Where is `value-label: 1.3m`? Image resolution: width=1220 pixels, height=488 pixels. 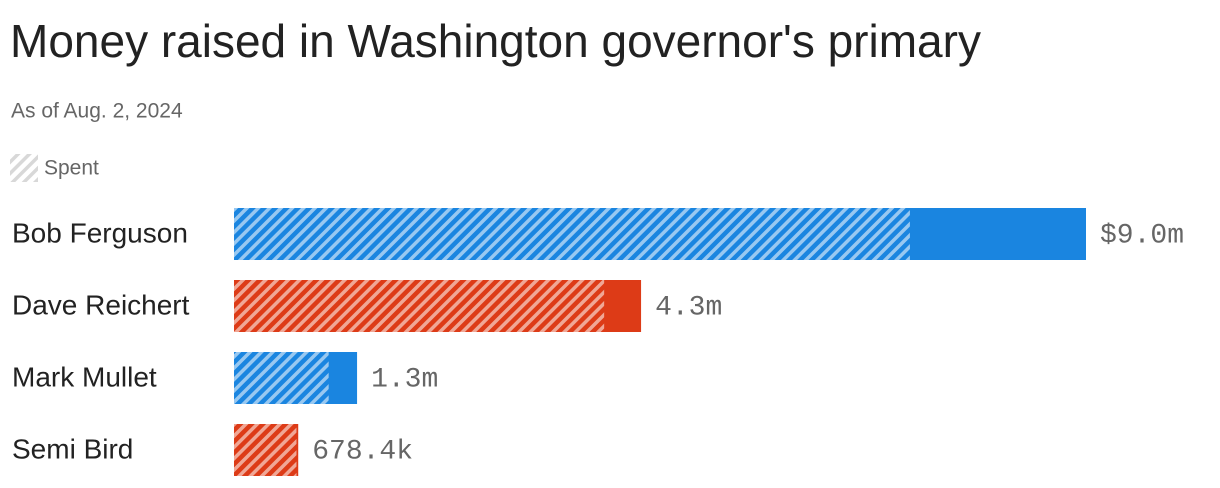
value-label: 1.3m is located at coordinates (404, 379).